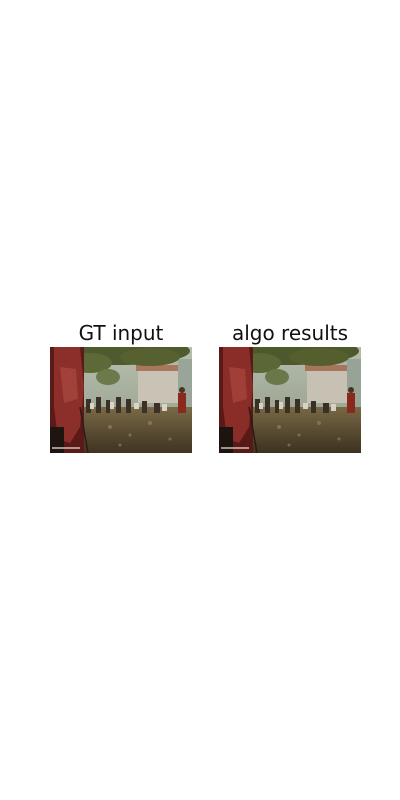 This screenshot has width=400, height=800. Describe the element at coordinates (121, 333) in the screenshot. I see `panel-title: GT input` at that location.